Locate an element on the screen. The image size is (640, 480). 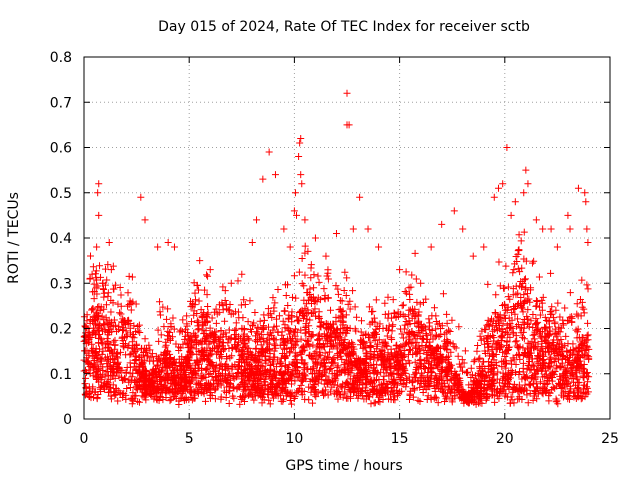
y-tick-label: 0.3 is located at coordinates (61, 284).